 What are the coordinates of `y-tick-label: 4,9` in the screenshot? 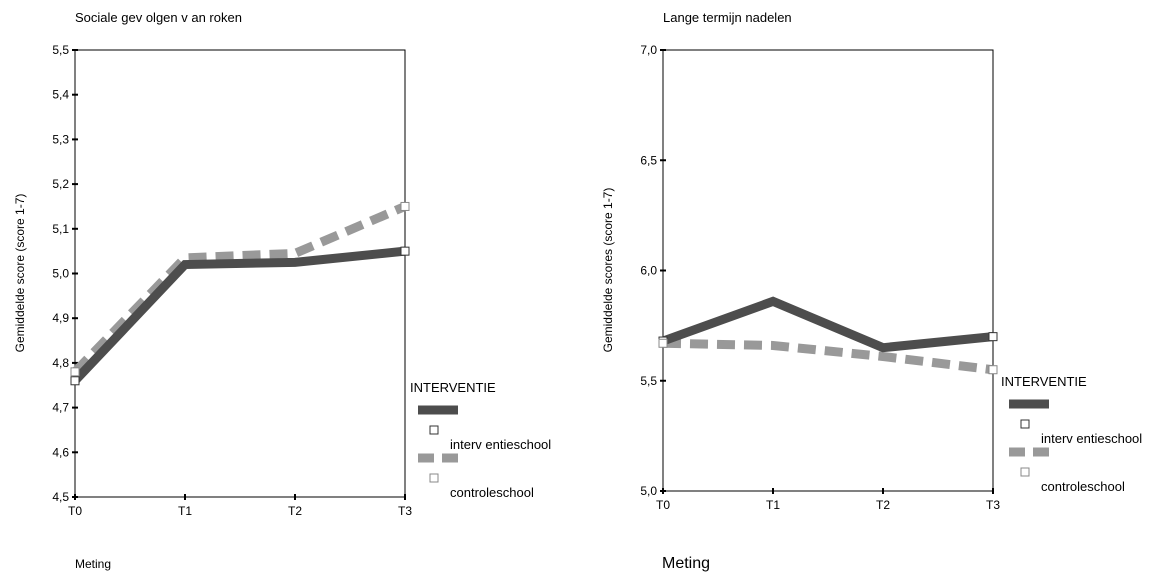 It's located at (60, 318).